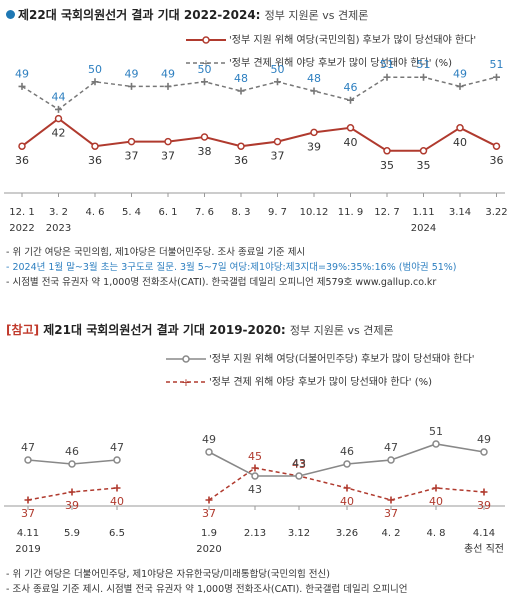  I want to click on series-ruling-value-label: 43, so click(299, 463).